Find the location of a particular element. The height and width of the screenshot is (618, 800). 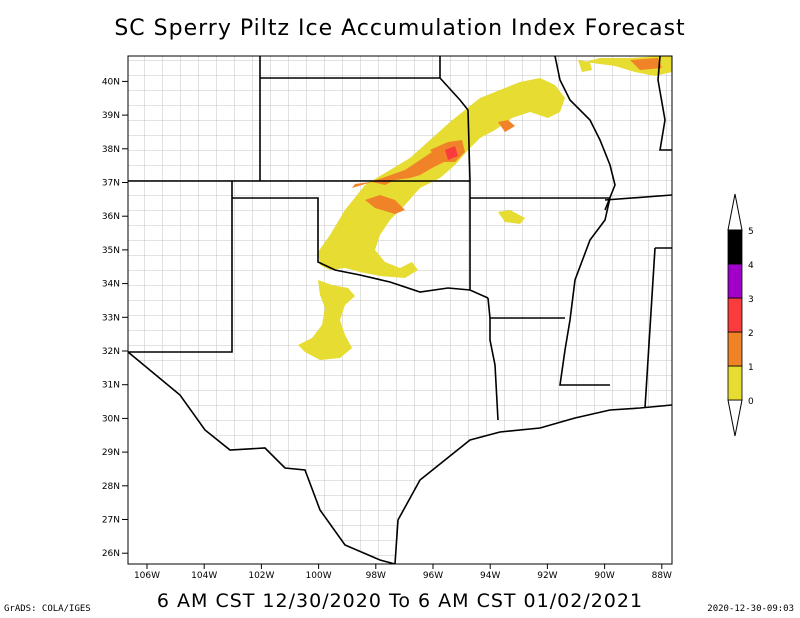

colorbar-label: 4 is located at coordinates (751, 266).